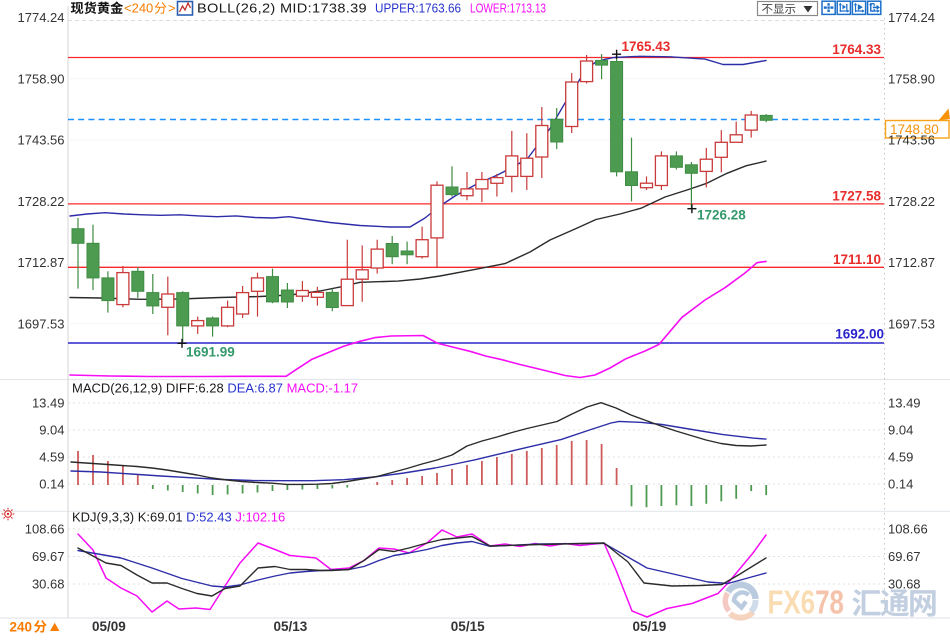 The width and height of the screenshot is (950, 643). What do you see at coordinates (468, 626) in the screenshot?
I see `svg-text: 05/15` at bounding box center [468, 626].